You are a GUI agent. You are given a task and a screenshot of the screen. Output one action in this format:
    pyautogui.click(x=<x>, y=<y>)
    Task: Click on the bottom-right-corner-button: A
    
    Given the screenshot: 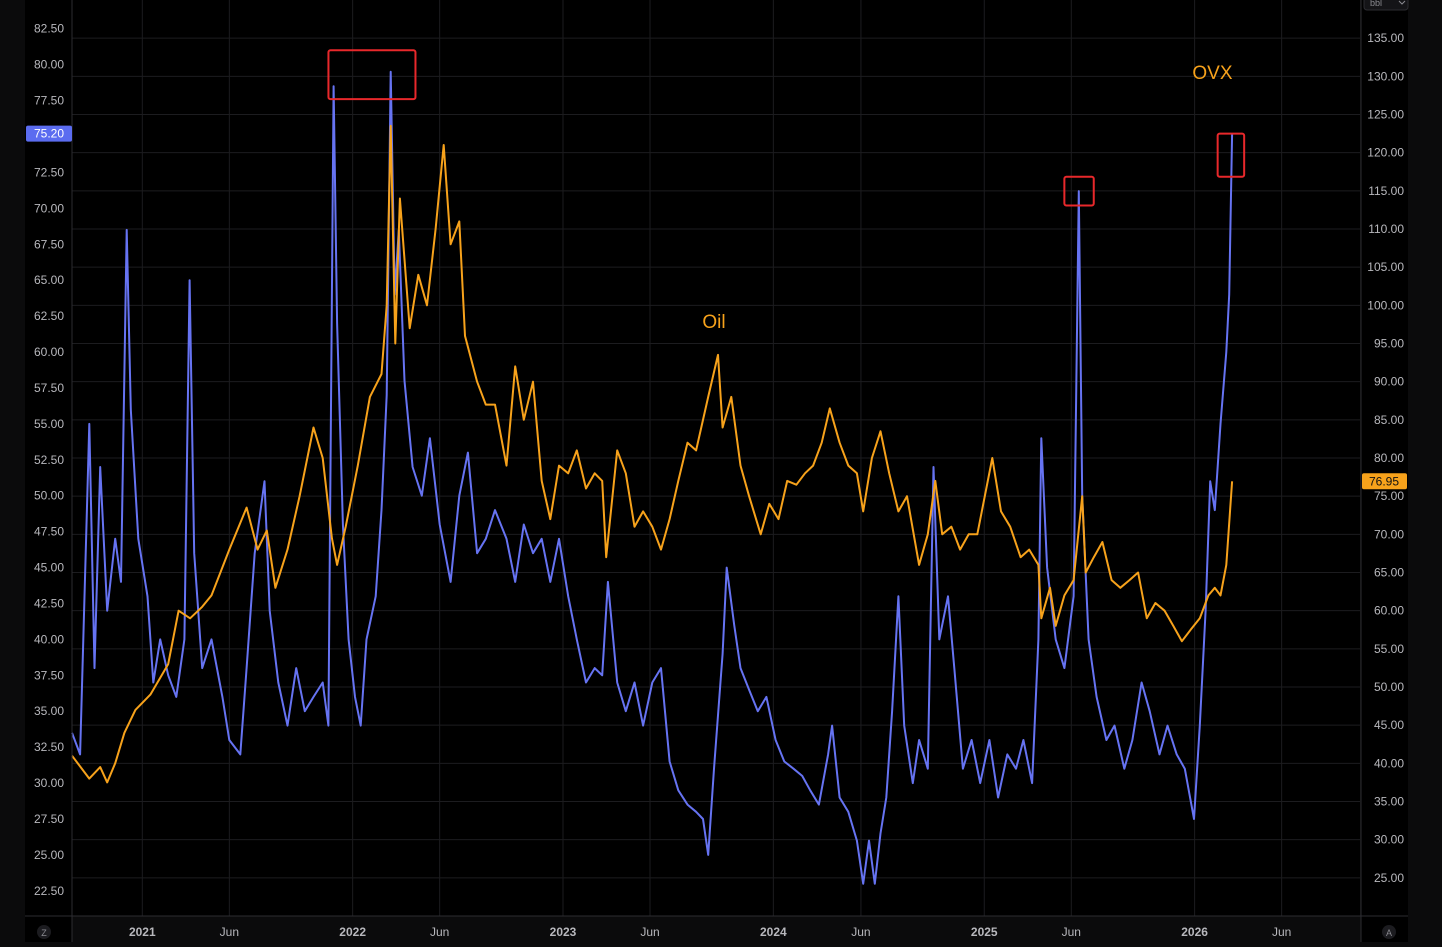 What is the action you would take?
    pyautogui.click(x=1389, y=932)
    